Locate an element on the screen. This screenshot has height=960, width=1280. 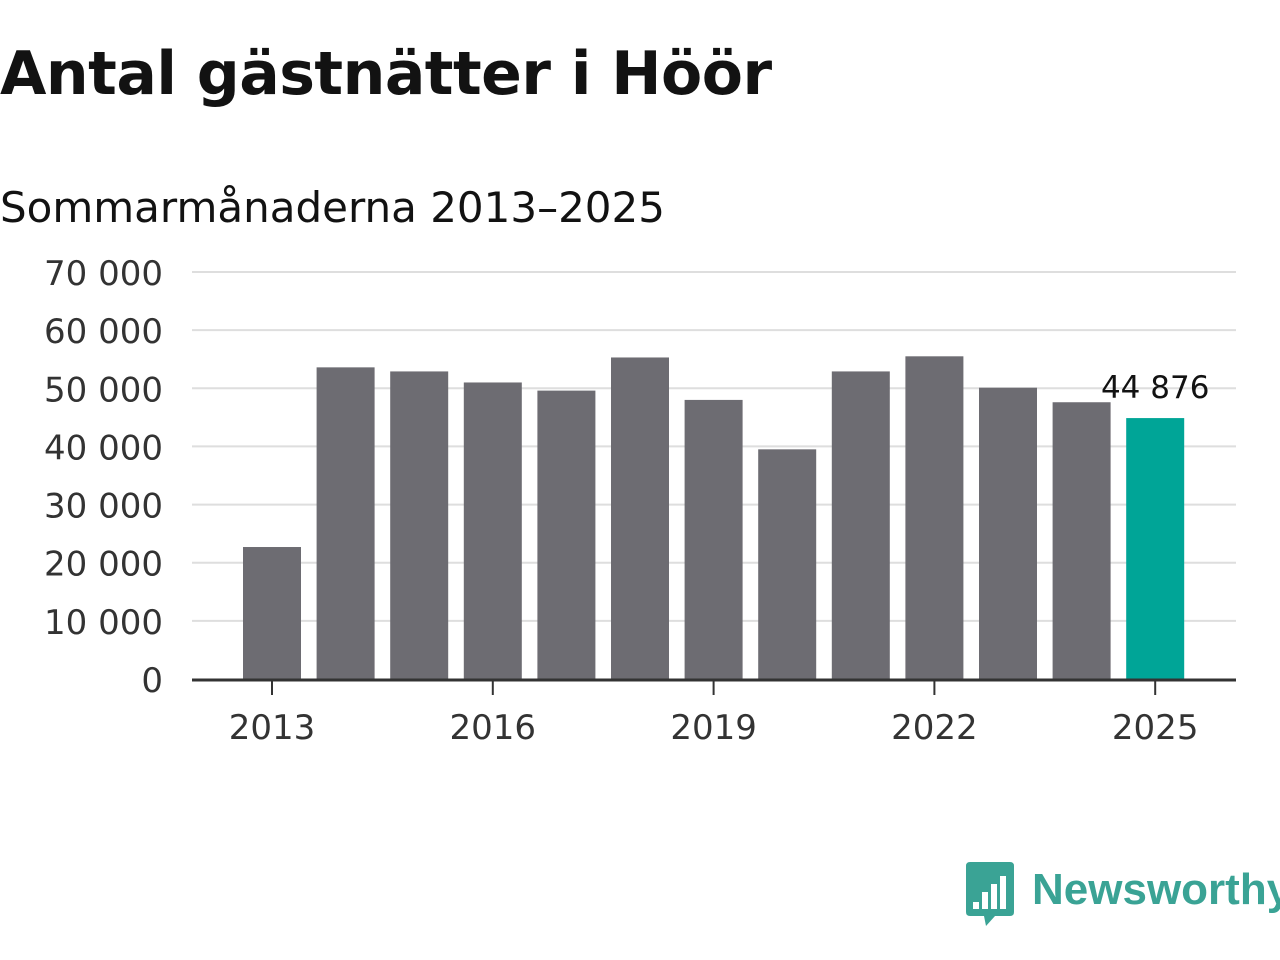
data-label: 44 876 is located at coordinates (1155, 388).